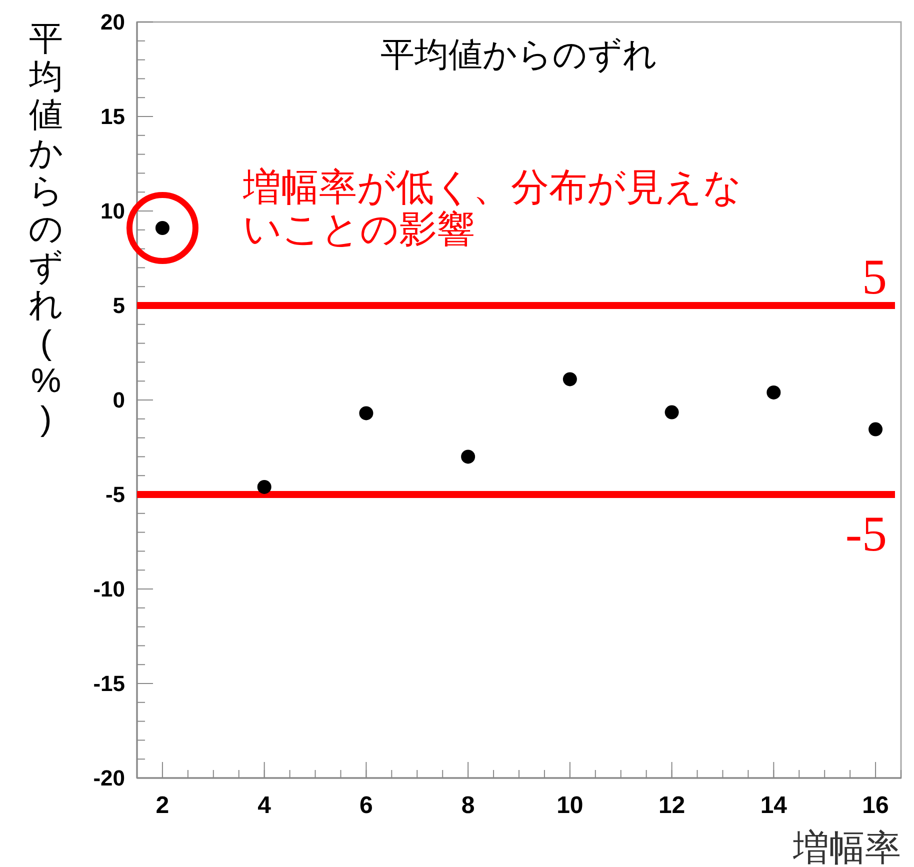 This screenshot has height=867, width=914. I want to click on y-tick-label: -10, so click(109, 589).